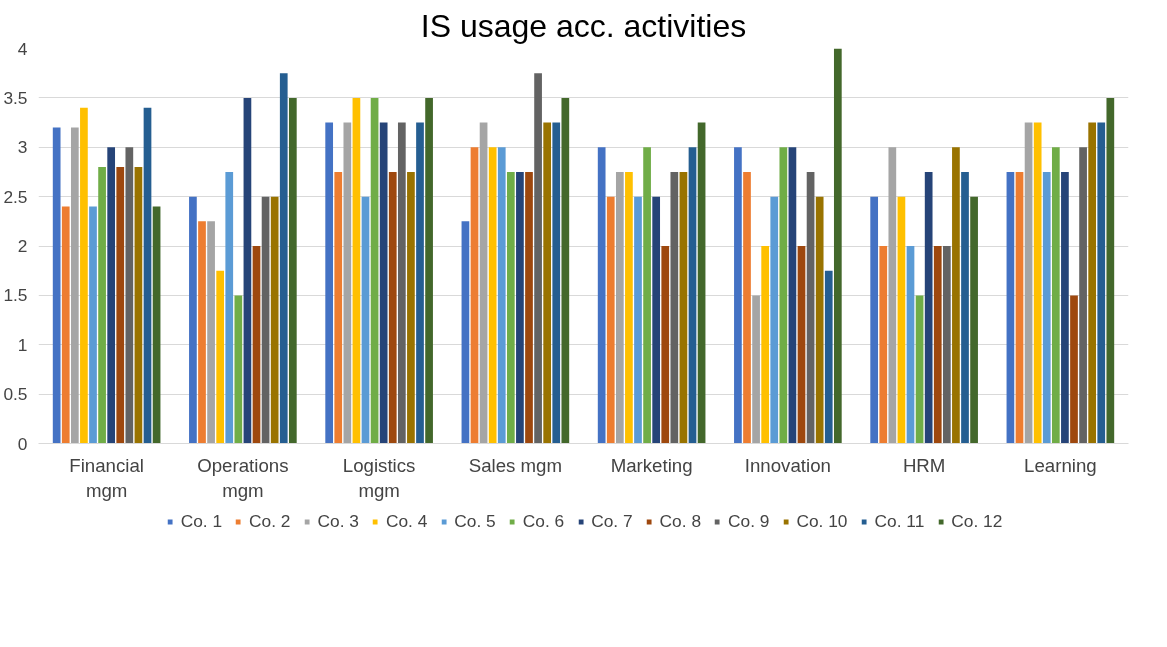 This screenshot has width=1167, height=647. I want to click on y-tick-label: 2.5, so click(15, 196).